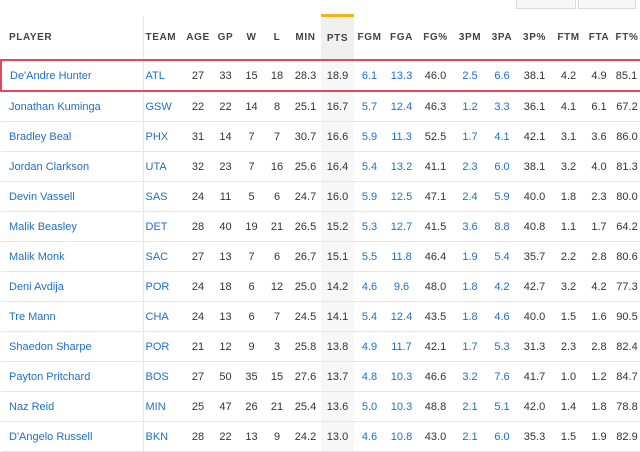 This screenshot has height=452, width=640. Describe the element at coordinates (42, 196) in the screenshot. I see `player-link: Devin Vassell` at that location.